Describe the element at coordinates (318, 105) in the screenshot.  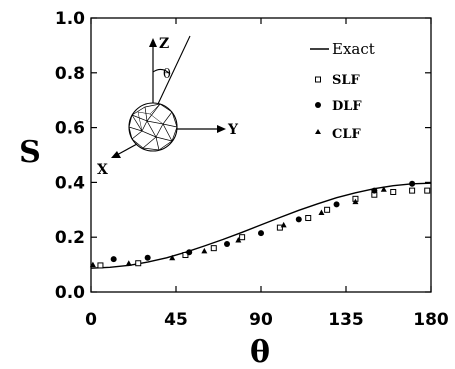
I see `legend-dlf-swatch` at that location.